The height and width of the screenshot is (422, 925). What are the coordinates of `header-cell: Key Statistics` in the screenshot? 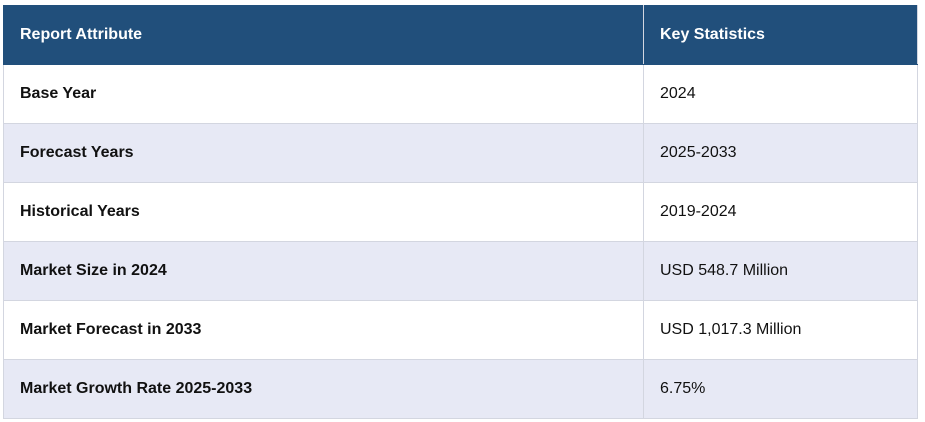 It's located at (780, 35).